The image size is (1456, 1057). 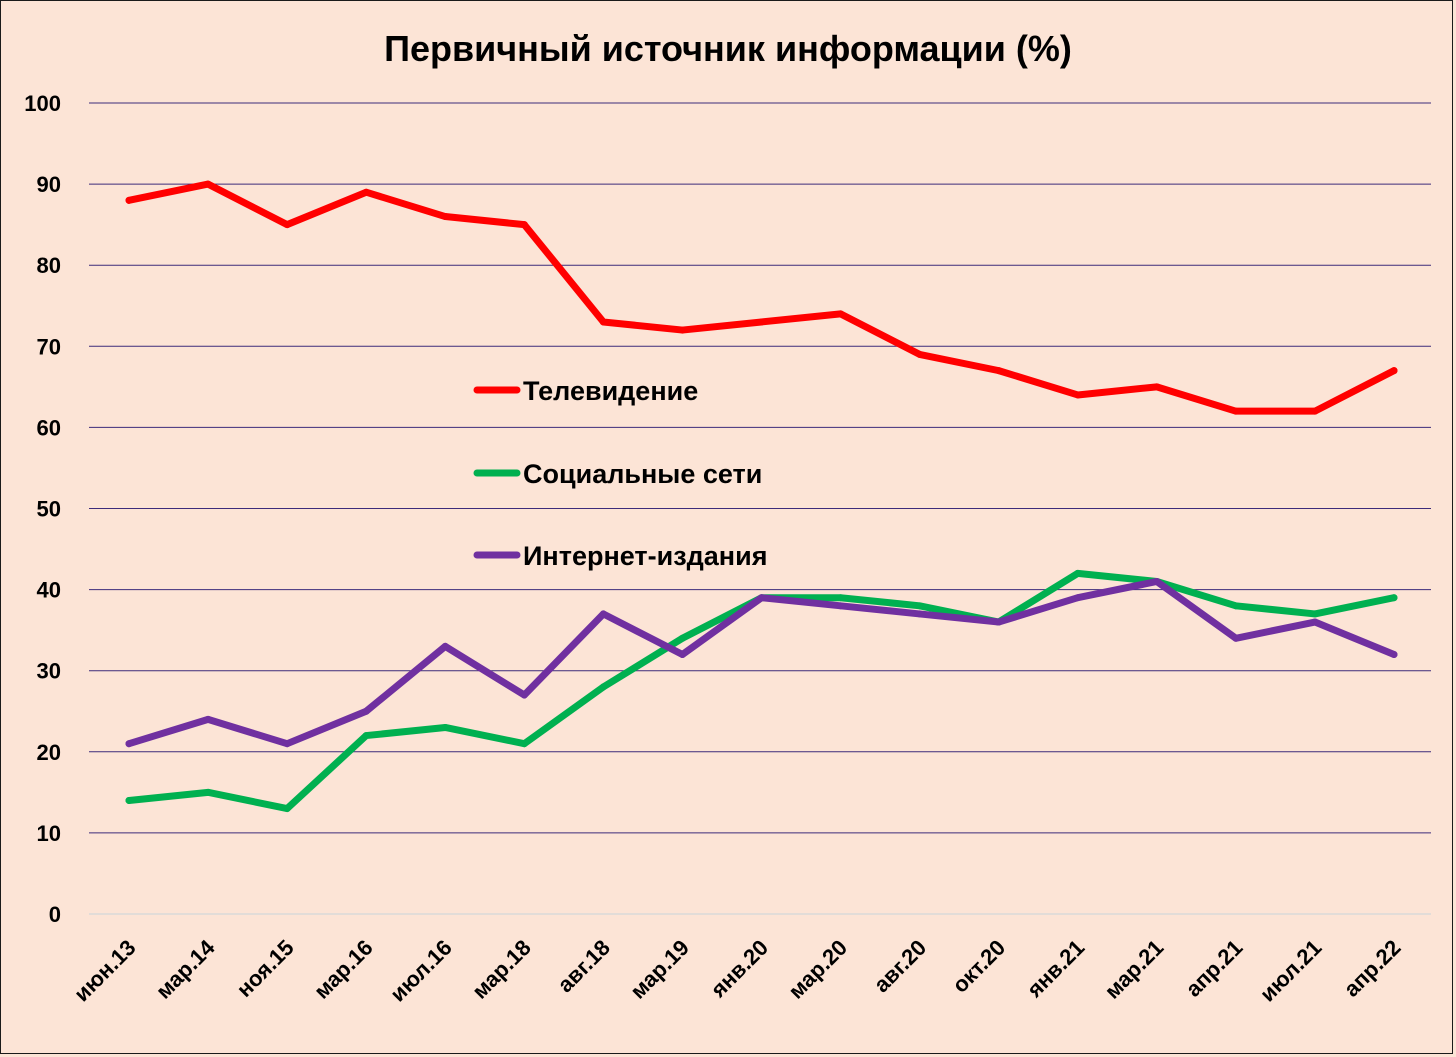 What do you see at coordinates (645, 556) in the screenshot?
I see `legend-label: Интернет-издания` at bounding box center [645, 556].